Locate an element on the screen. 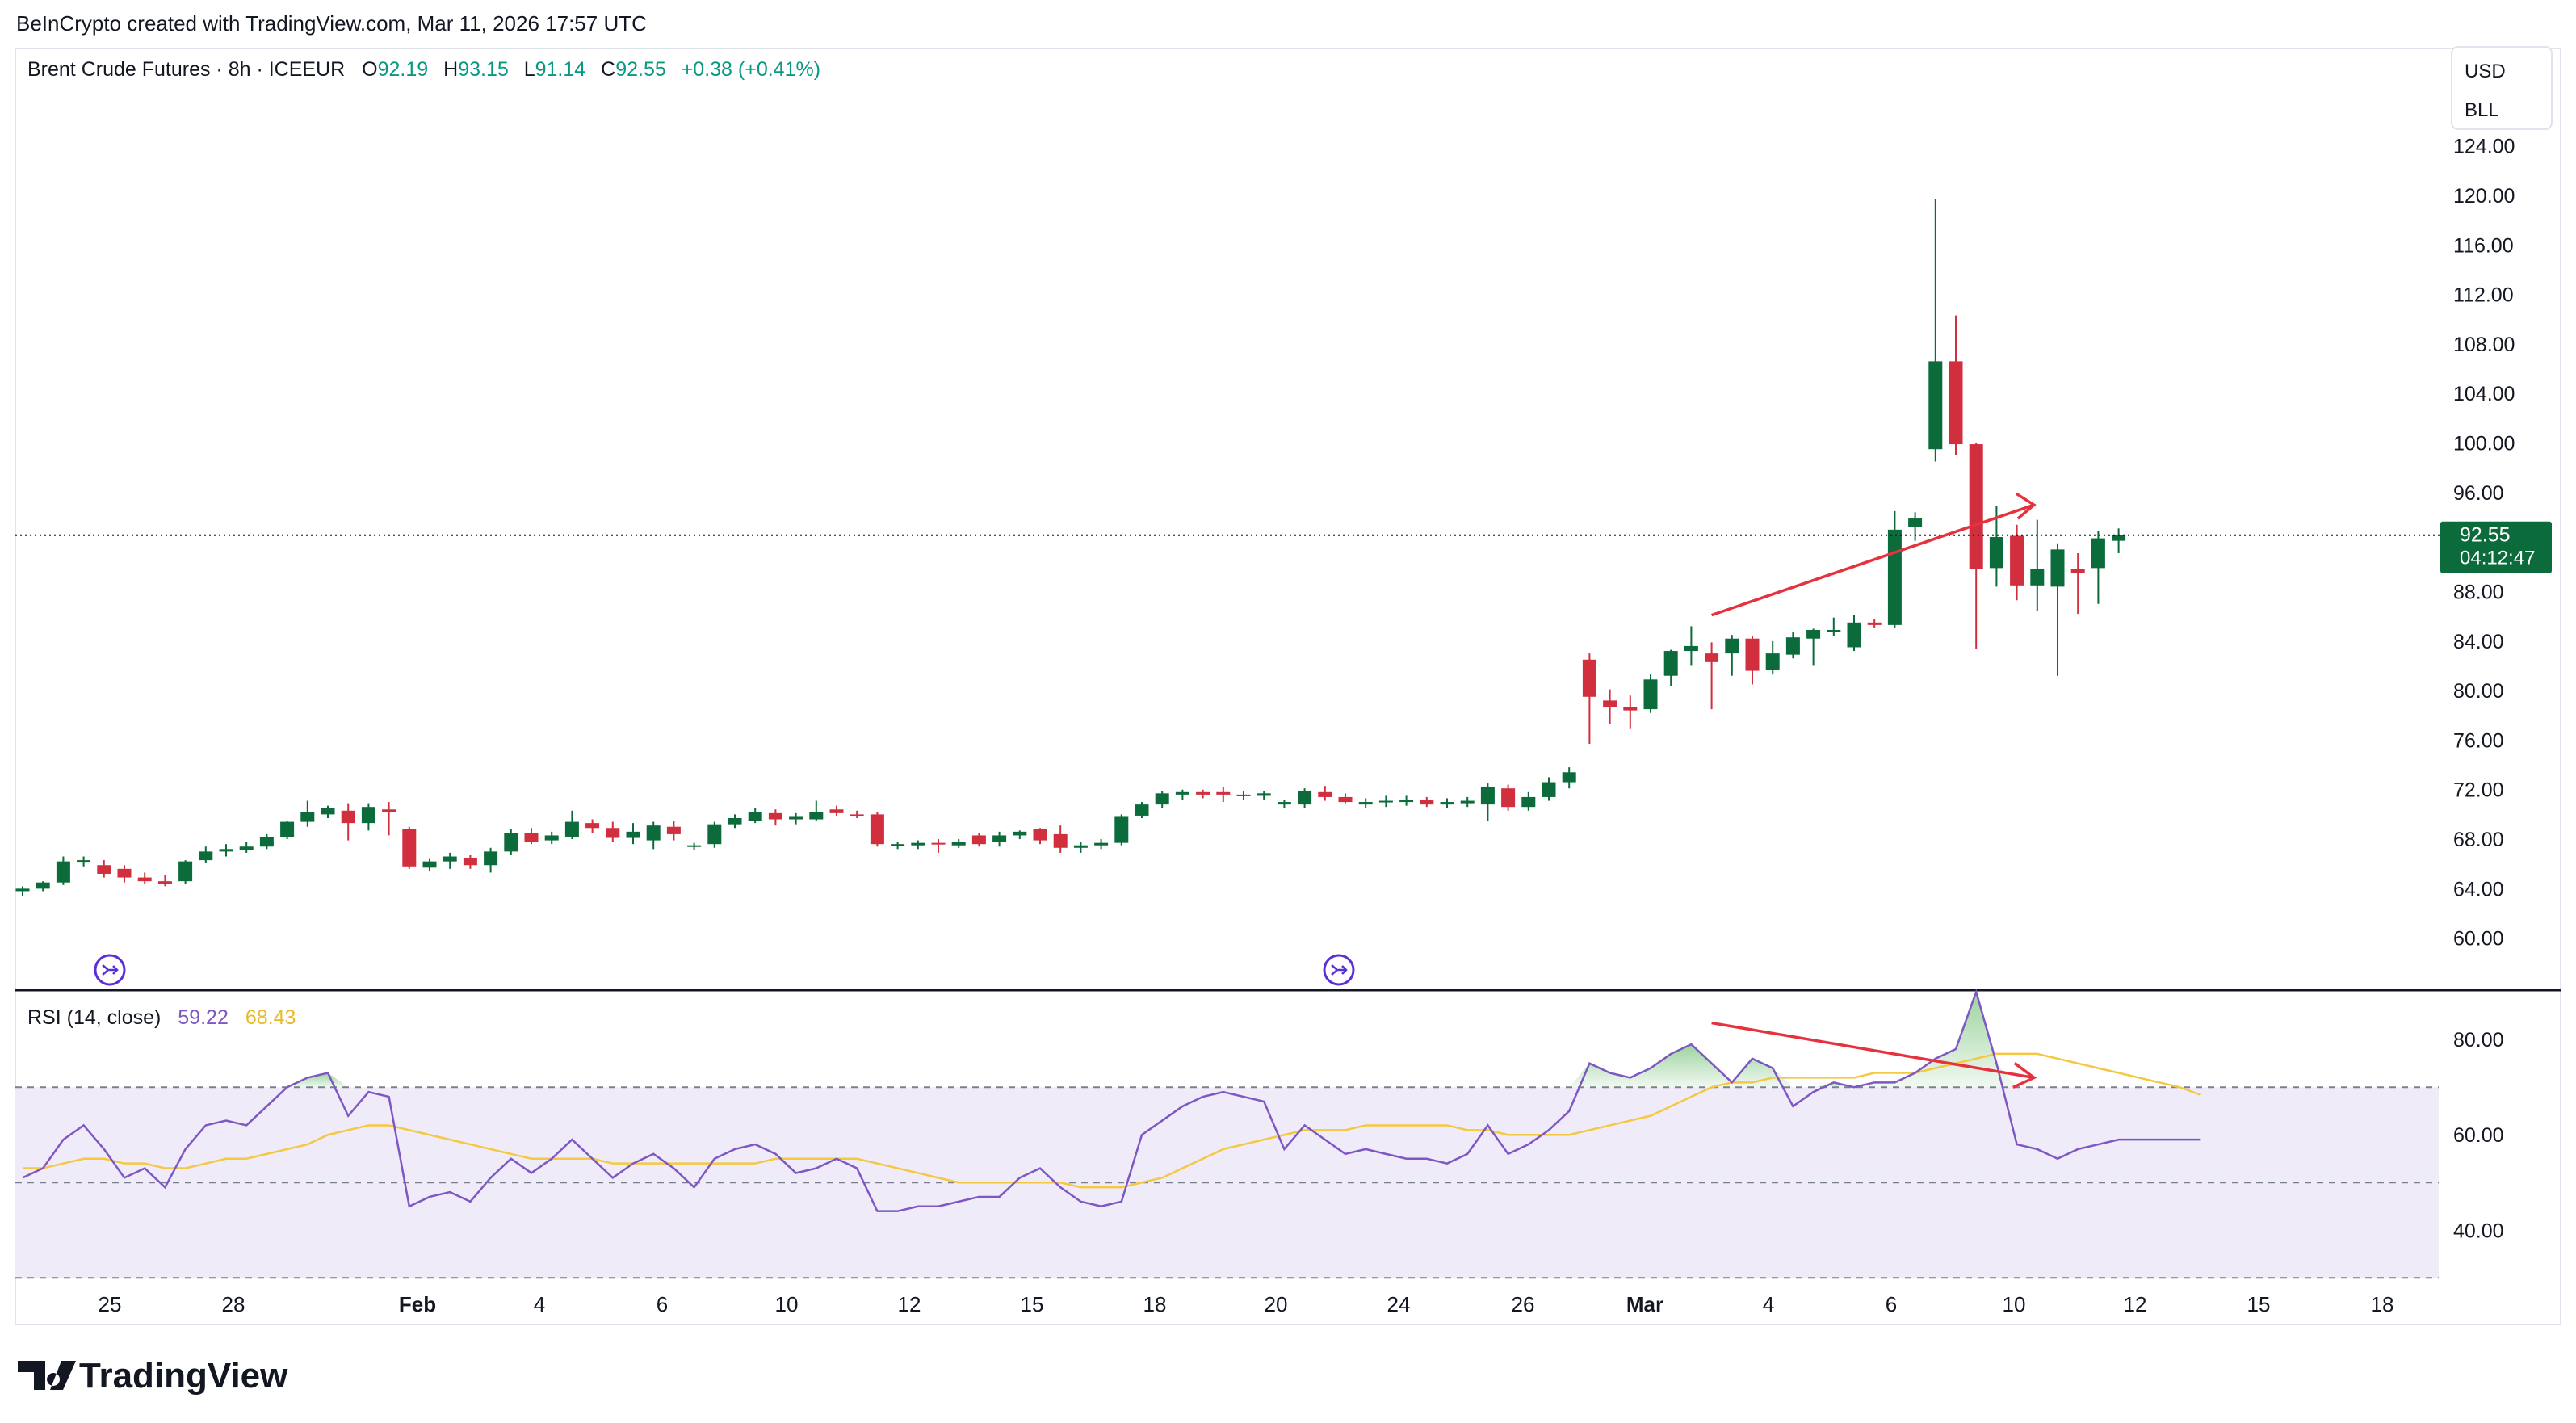 The height and width of the screenshot is (1423, 2576). unit-label: BLL is located at coordinates (2482, 110).